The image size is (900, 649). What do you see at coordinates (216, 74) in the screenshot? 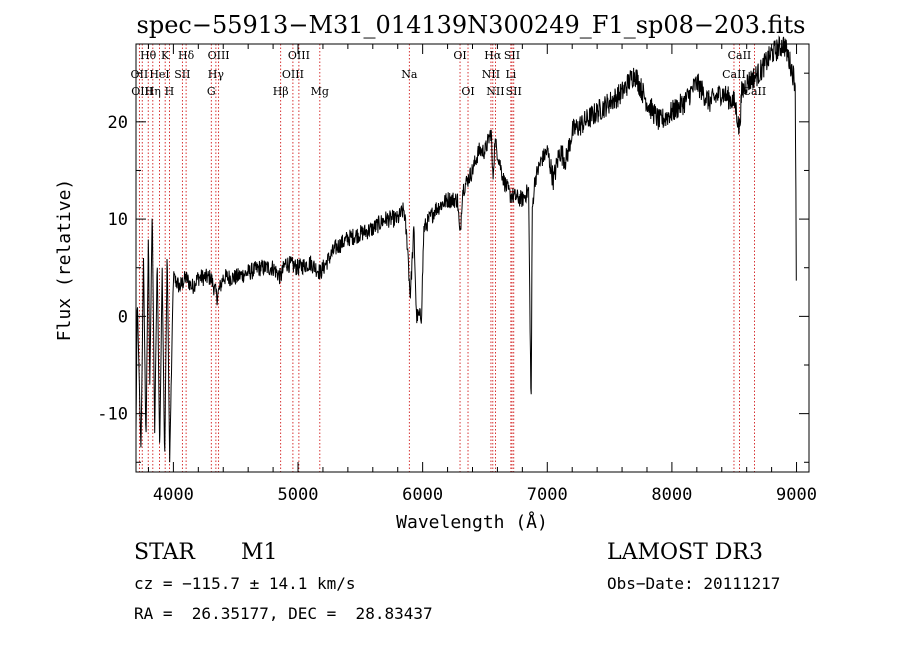
I see `line-marker-label: Hγ` at bounding box center [216, 74].